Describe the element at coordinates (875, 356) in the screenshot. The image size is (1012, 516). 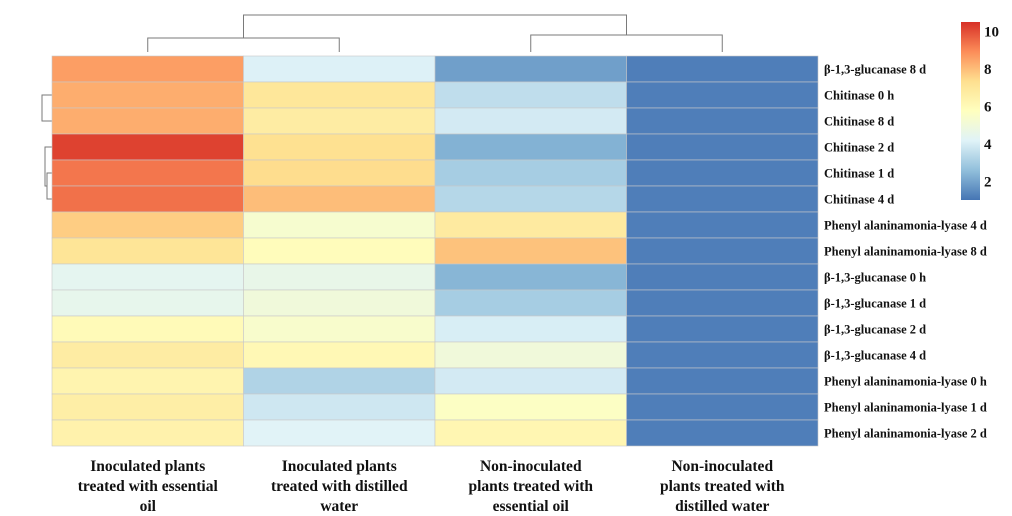
I see `row-label: β-1,3-glucanase 4 d` at that location.